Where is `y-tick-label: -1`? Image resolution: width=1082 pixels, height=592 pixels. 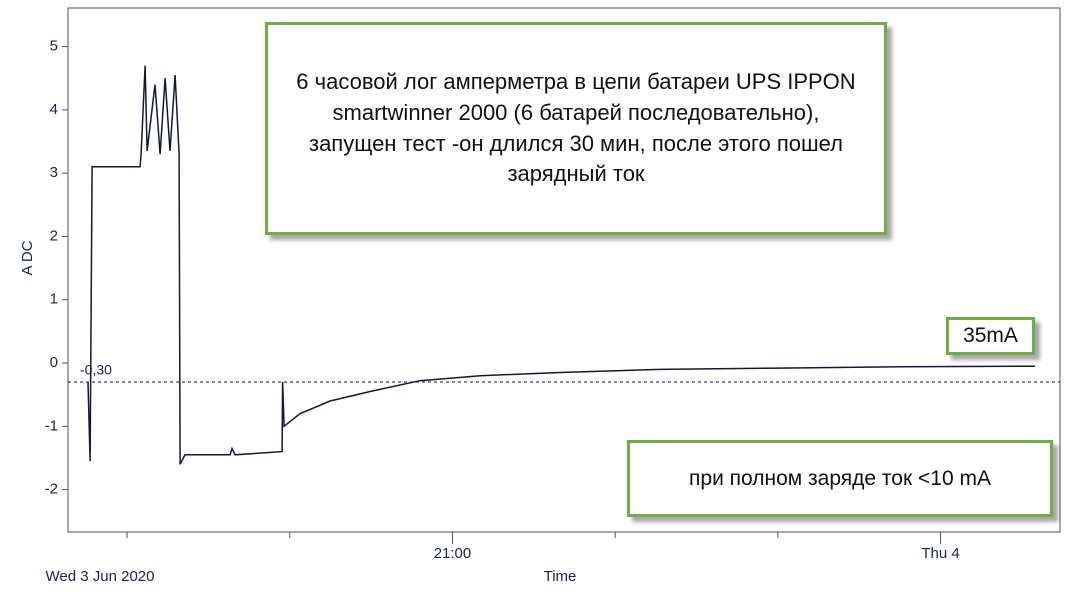
y-tick-label: -1 is located at coordinates (51, 425).